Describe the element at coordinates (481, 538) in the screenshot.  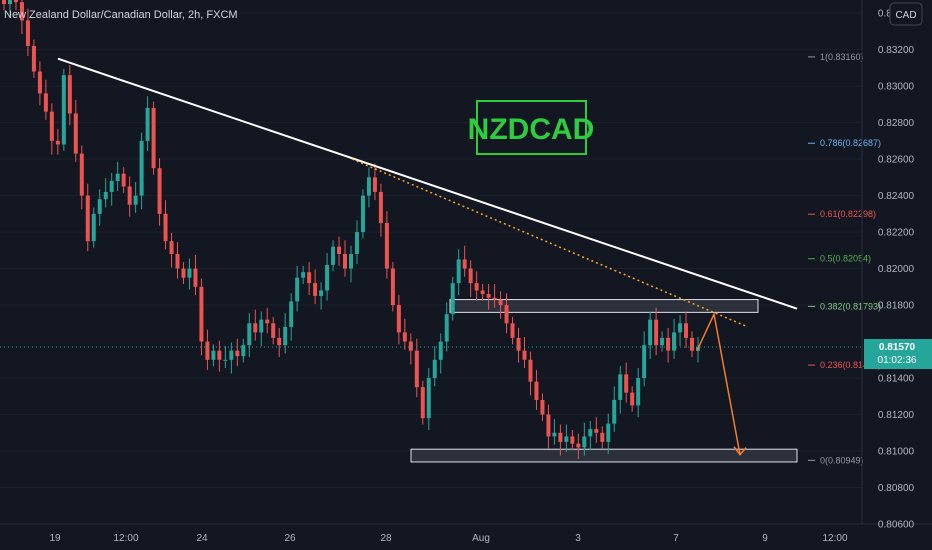
I see `x-tick-label: Aug` at that location.